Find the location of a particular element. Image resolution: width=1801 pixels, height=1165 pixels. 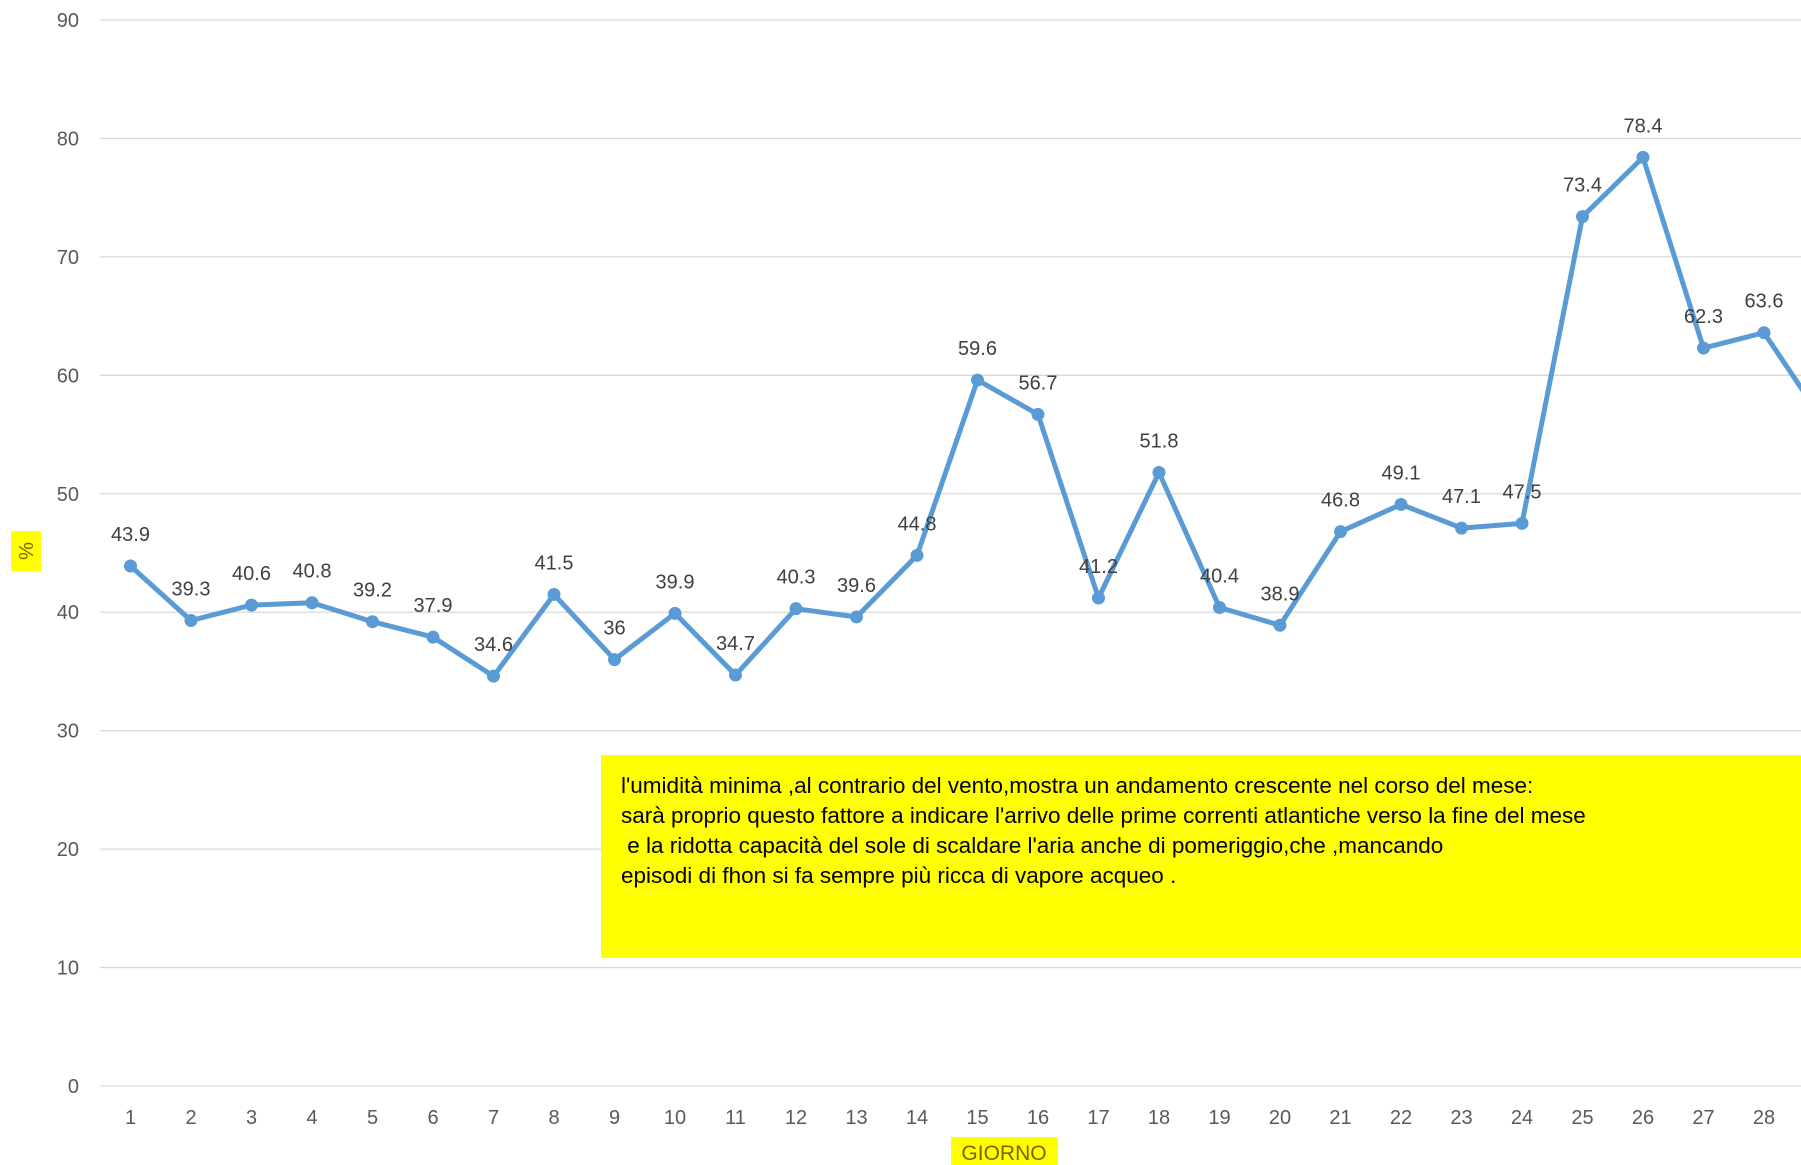

y-tick-label: 10 is located at coordinates (68, 969).